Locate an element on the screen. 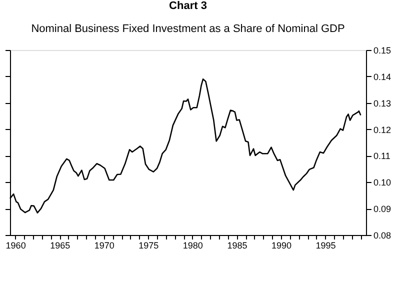 The image size is (400, 298). x-tick-label: 1965 is located at coordinates (60, 245).